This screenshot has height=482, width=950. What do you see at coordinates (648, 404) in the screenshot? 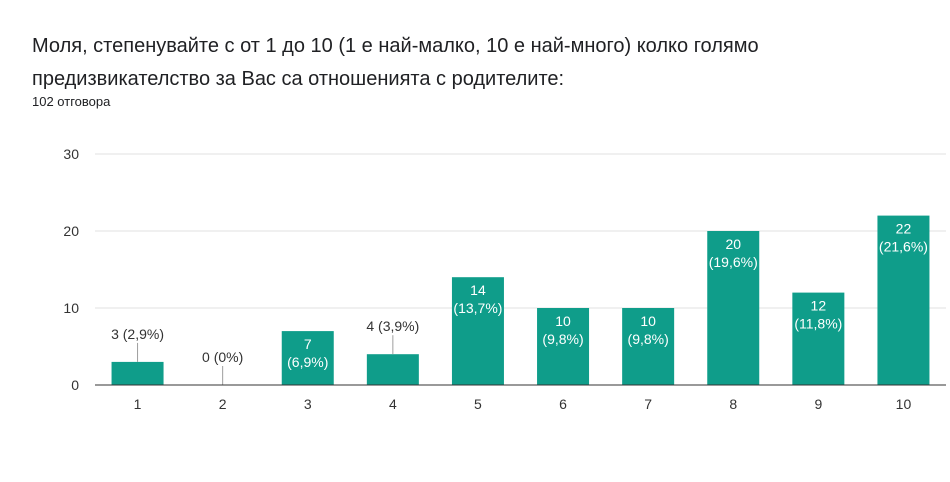
I see `x-tick-label: 7` at bounding box center [648, 404].